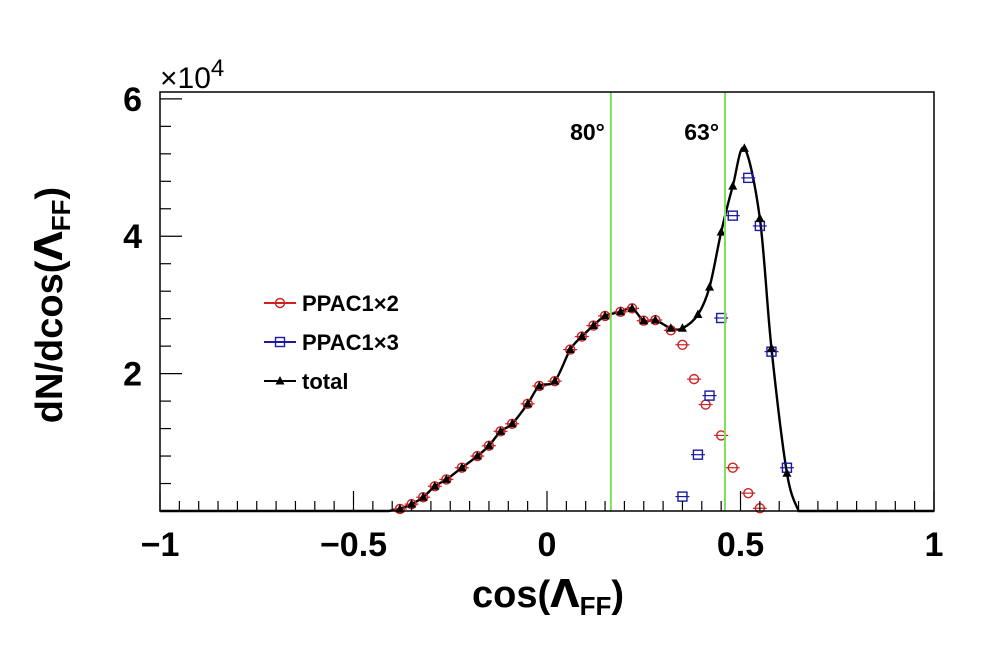 The image size is (988, 652). I want to click on x-tick-label: −1, so click(160, 545).